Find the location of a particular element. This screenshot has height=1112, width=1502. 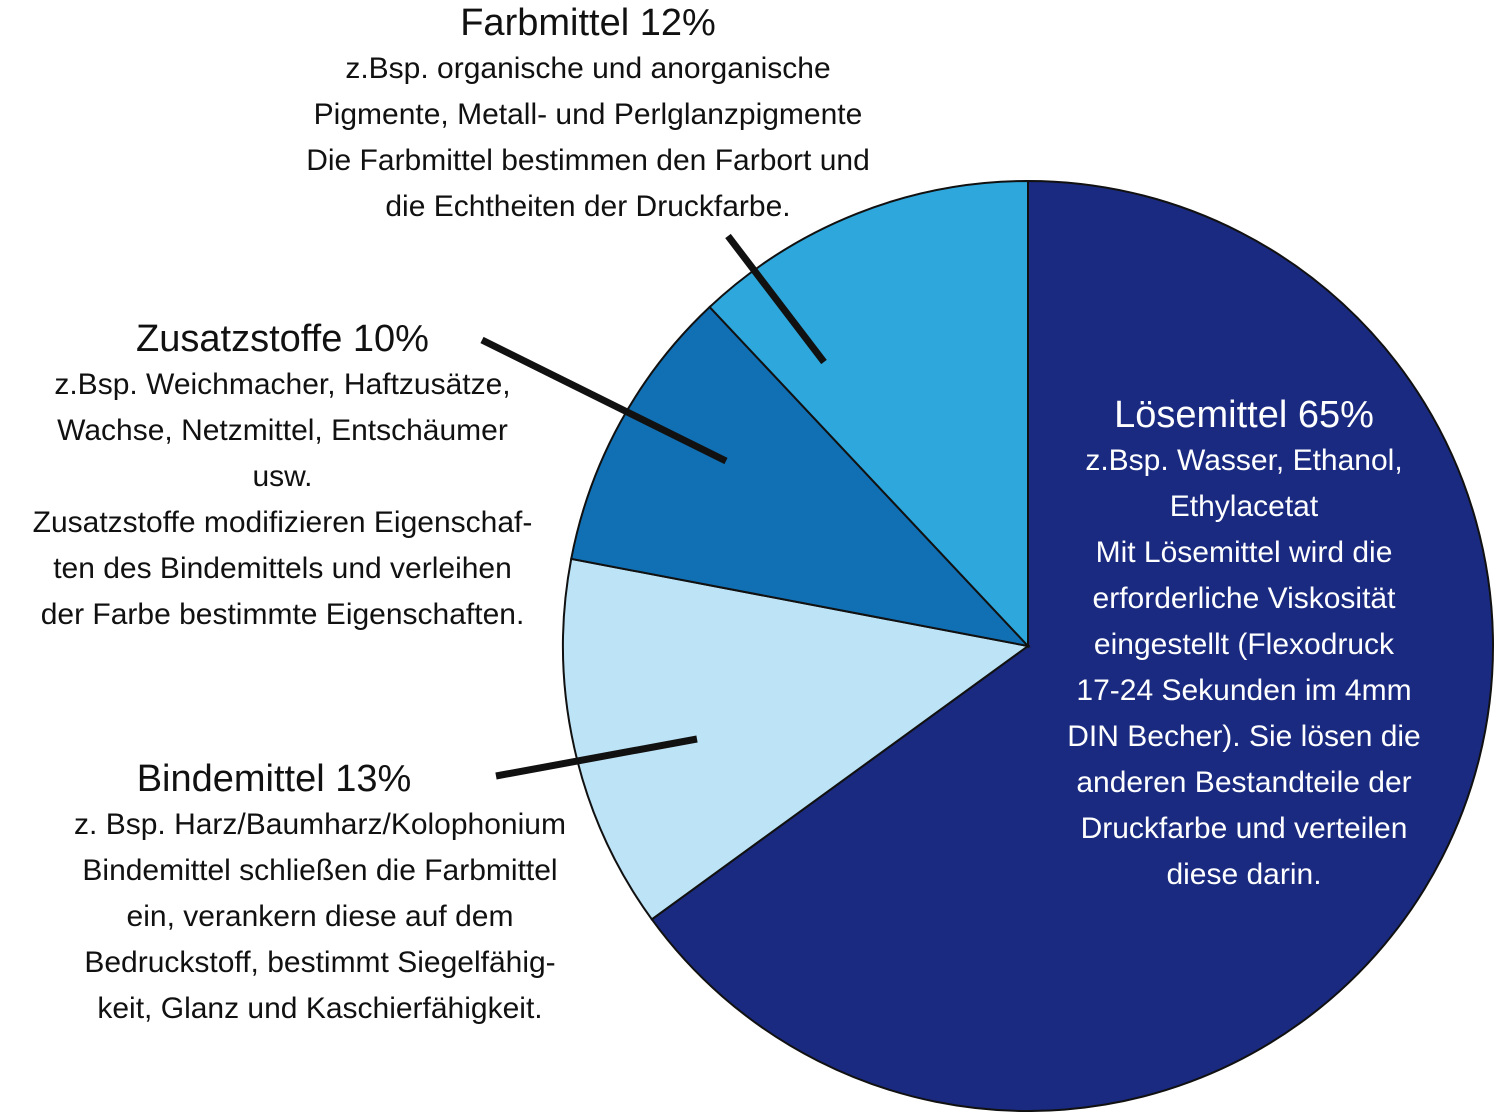

loesemittel-title: Lösemittel 65% is located at coordinates (1244, 415).